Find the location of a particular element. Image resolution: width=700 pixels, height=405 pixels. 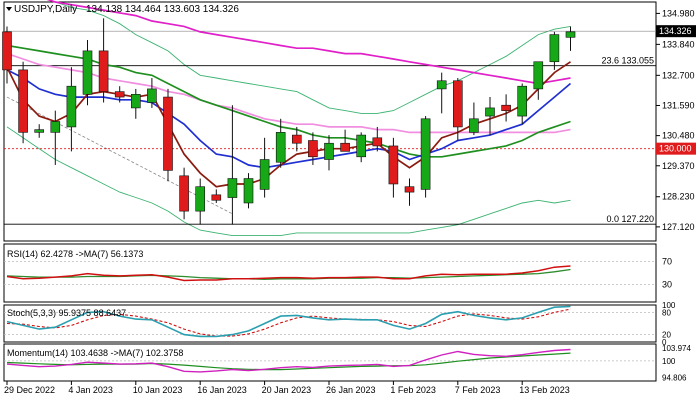

symbol-label: USDJPY,Daily is located at coordinates (45, 9).